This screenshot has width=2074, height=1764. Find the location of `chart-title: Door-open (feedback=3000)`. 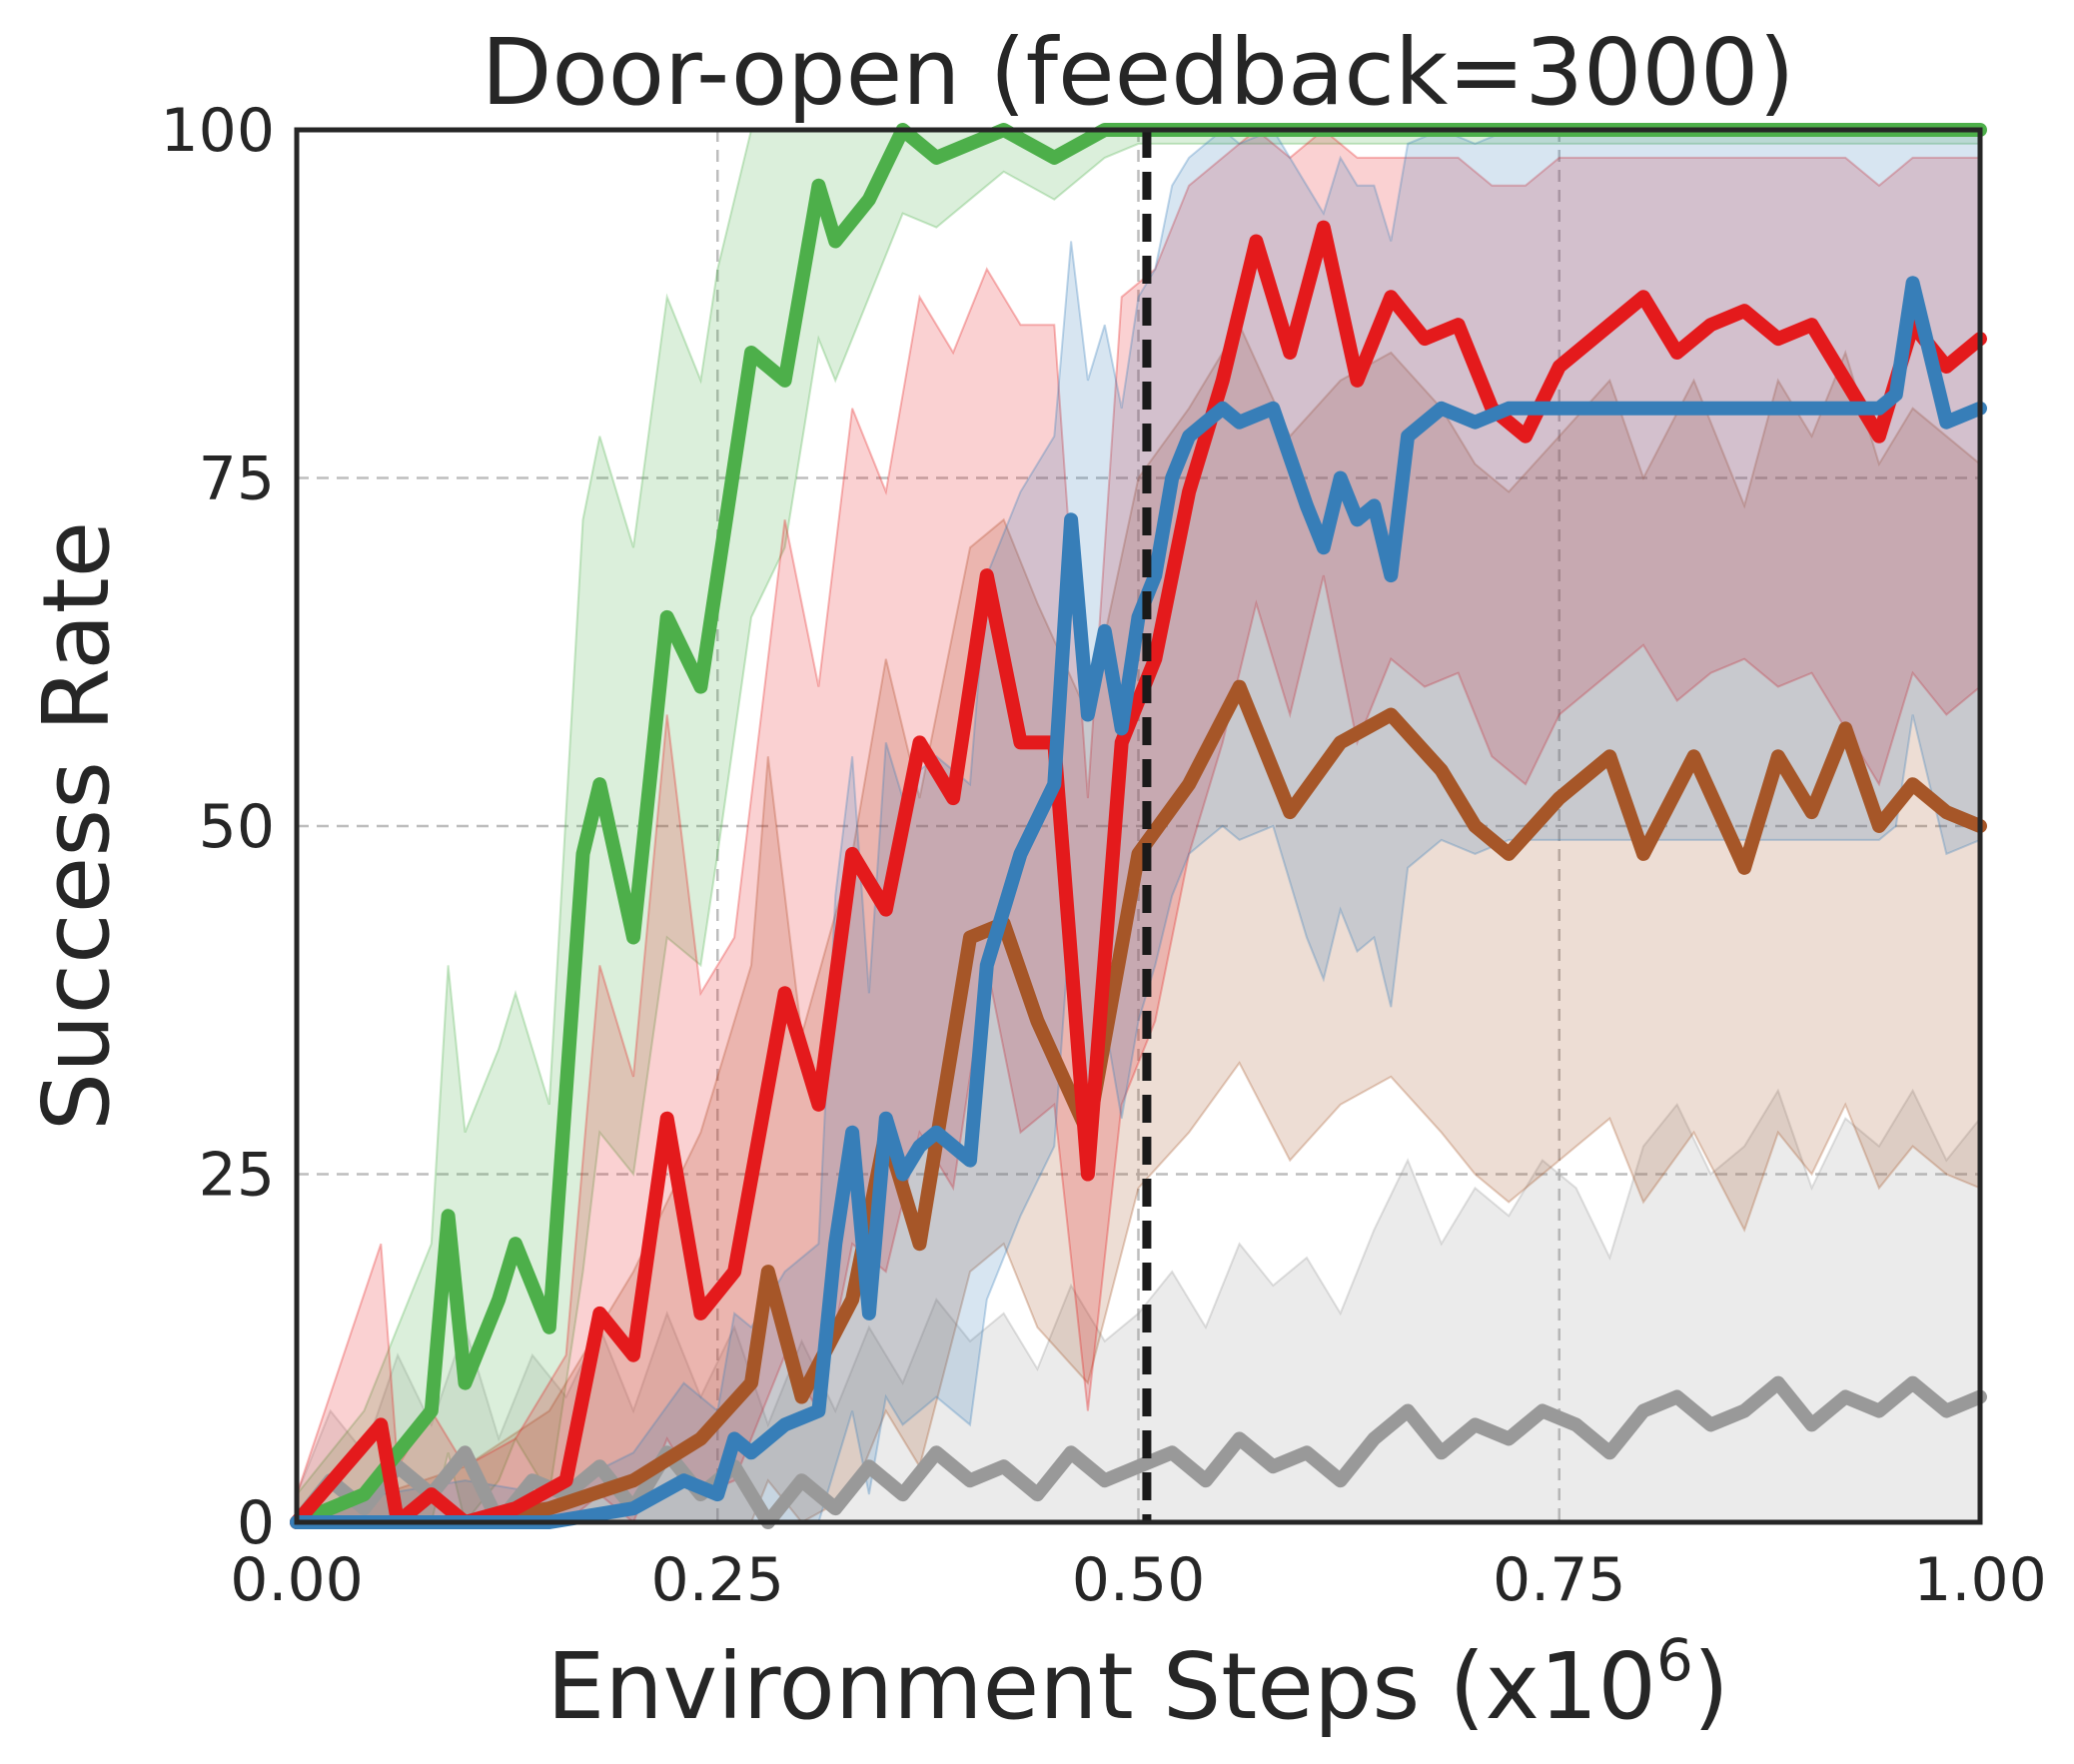

chart-title: Door-open (feedback=3000) is located at coordinates (1138, 72).